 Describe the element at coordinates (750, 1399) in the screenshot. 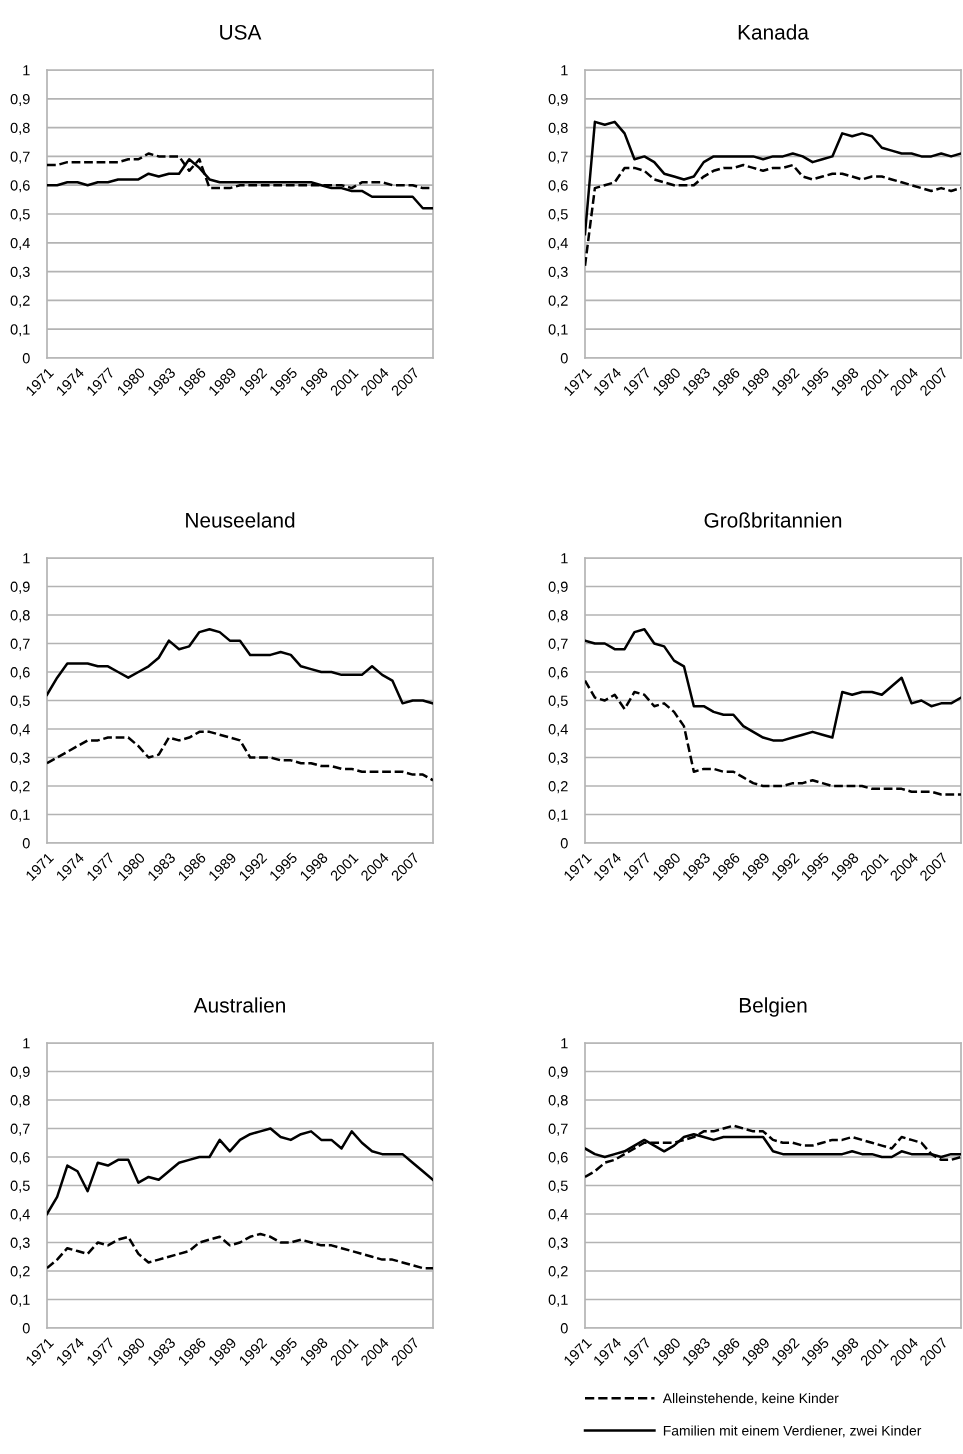

I see `legend-label: Alleinstehende, keine Kinder` at that location.